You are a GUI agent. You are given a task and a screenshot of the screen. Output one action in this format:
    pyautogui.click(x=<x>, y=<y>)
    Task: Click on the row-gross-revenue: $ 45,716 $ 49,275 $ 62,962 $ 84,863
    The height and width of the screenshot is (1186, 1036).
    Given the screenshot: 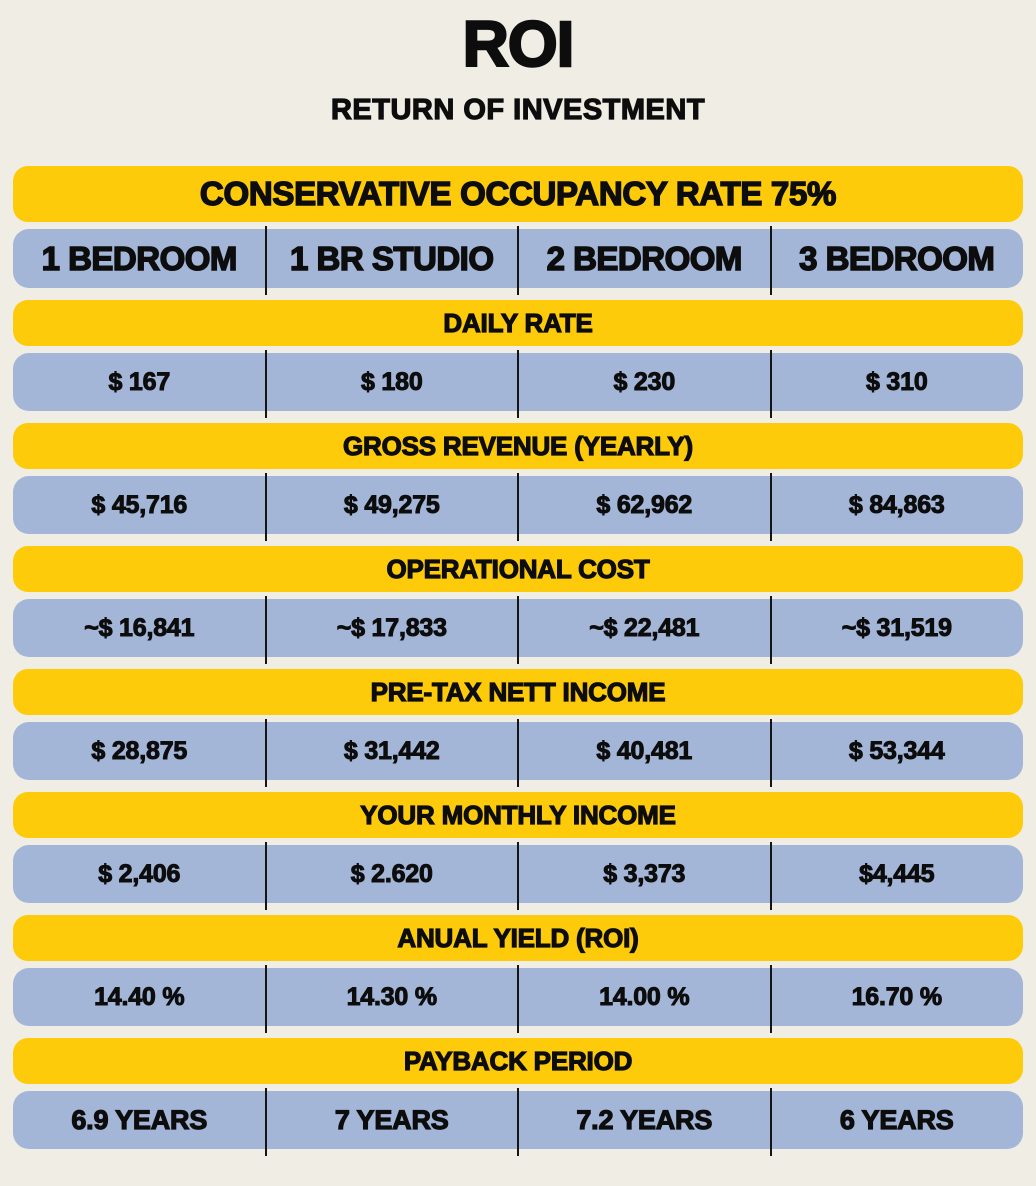 What is the action you would take?
    pyautogui.click(x=518, y=507)
    